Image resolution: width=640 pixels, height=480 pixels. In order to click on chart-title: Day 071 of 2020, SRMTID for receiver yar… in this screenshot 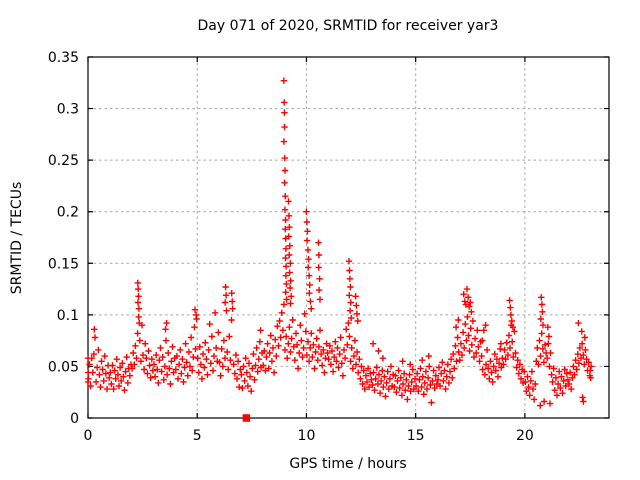, I will do `click(348, 26)`.